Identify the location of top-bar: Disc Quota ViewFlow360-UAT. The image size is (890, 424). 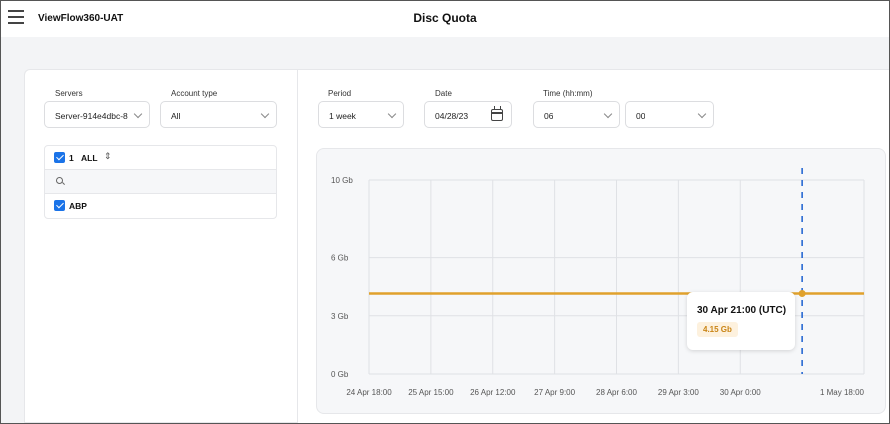
(445, 19).